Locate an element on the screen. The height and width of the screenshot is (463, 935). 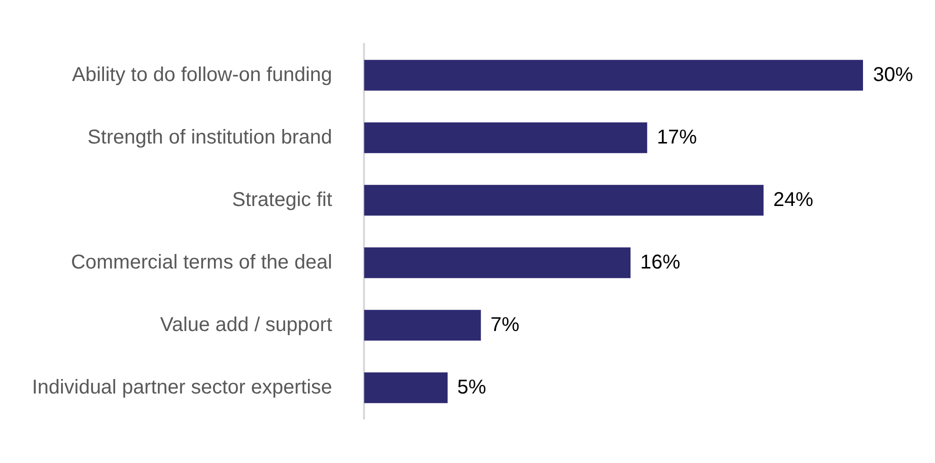
y-tick-label: Strength of institution brand is located at coordinates (210, 137).